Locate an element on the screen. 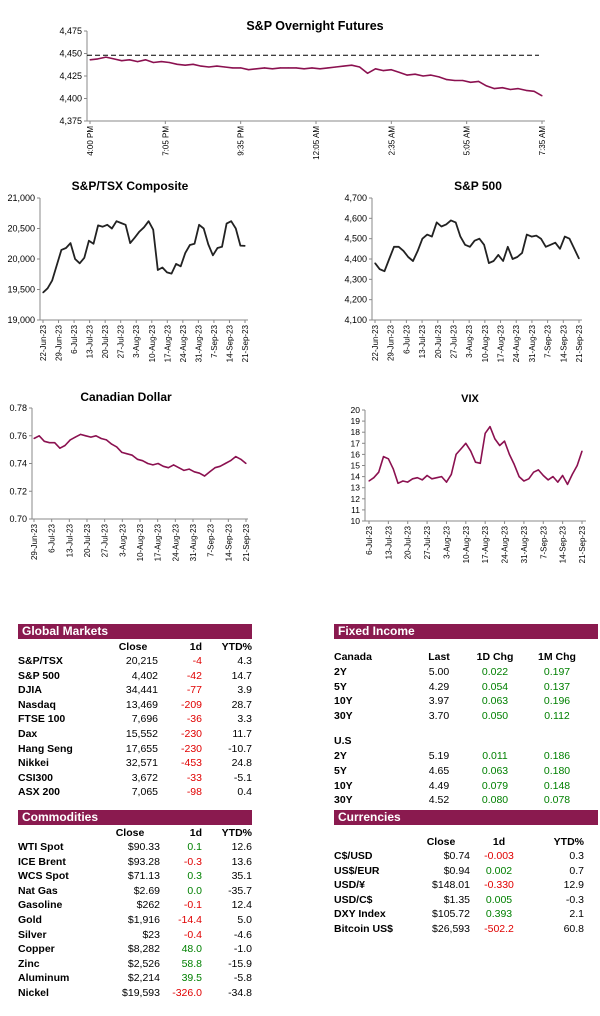 The image size is (600, 1016). table-row: CSI300 3,672 -33 -5.1 is located at coordinates (135, 778).